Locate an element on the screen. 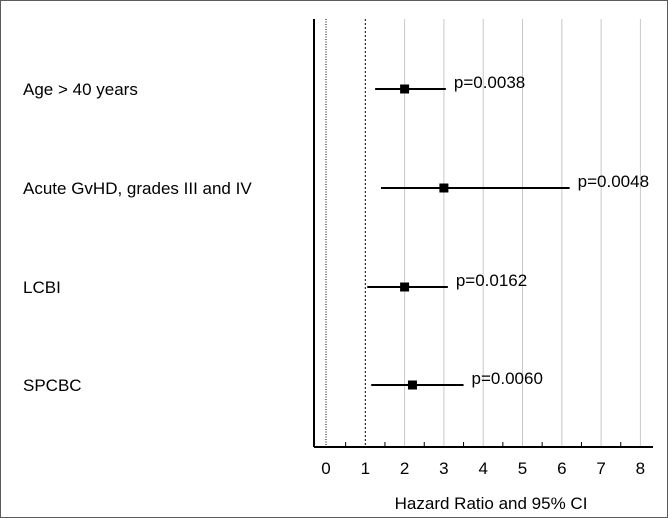 The image size is (668, 518). x-tick-label: 2 is located at coordinates (404, 468).